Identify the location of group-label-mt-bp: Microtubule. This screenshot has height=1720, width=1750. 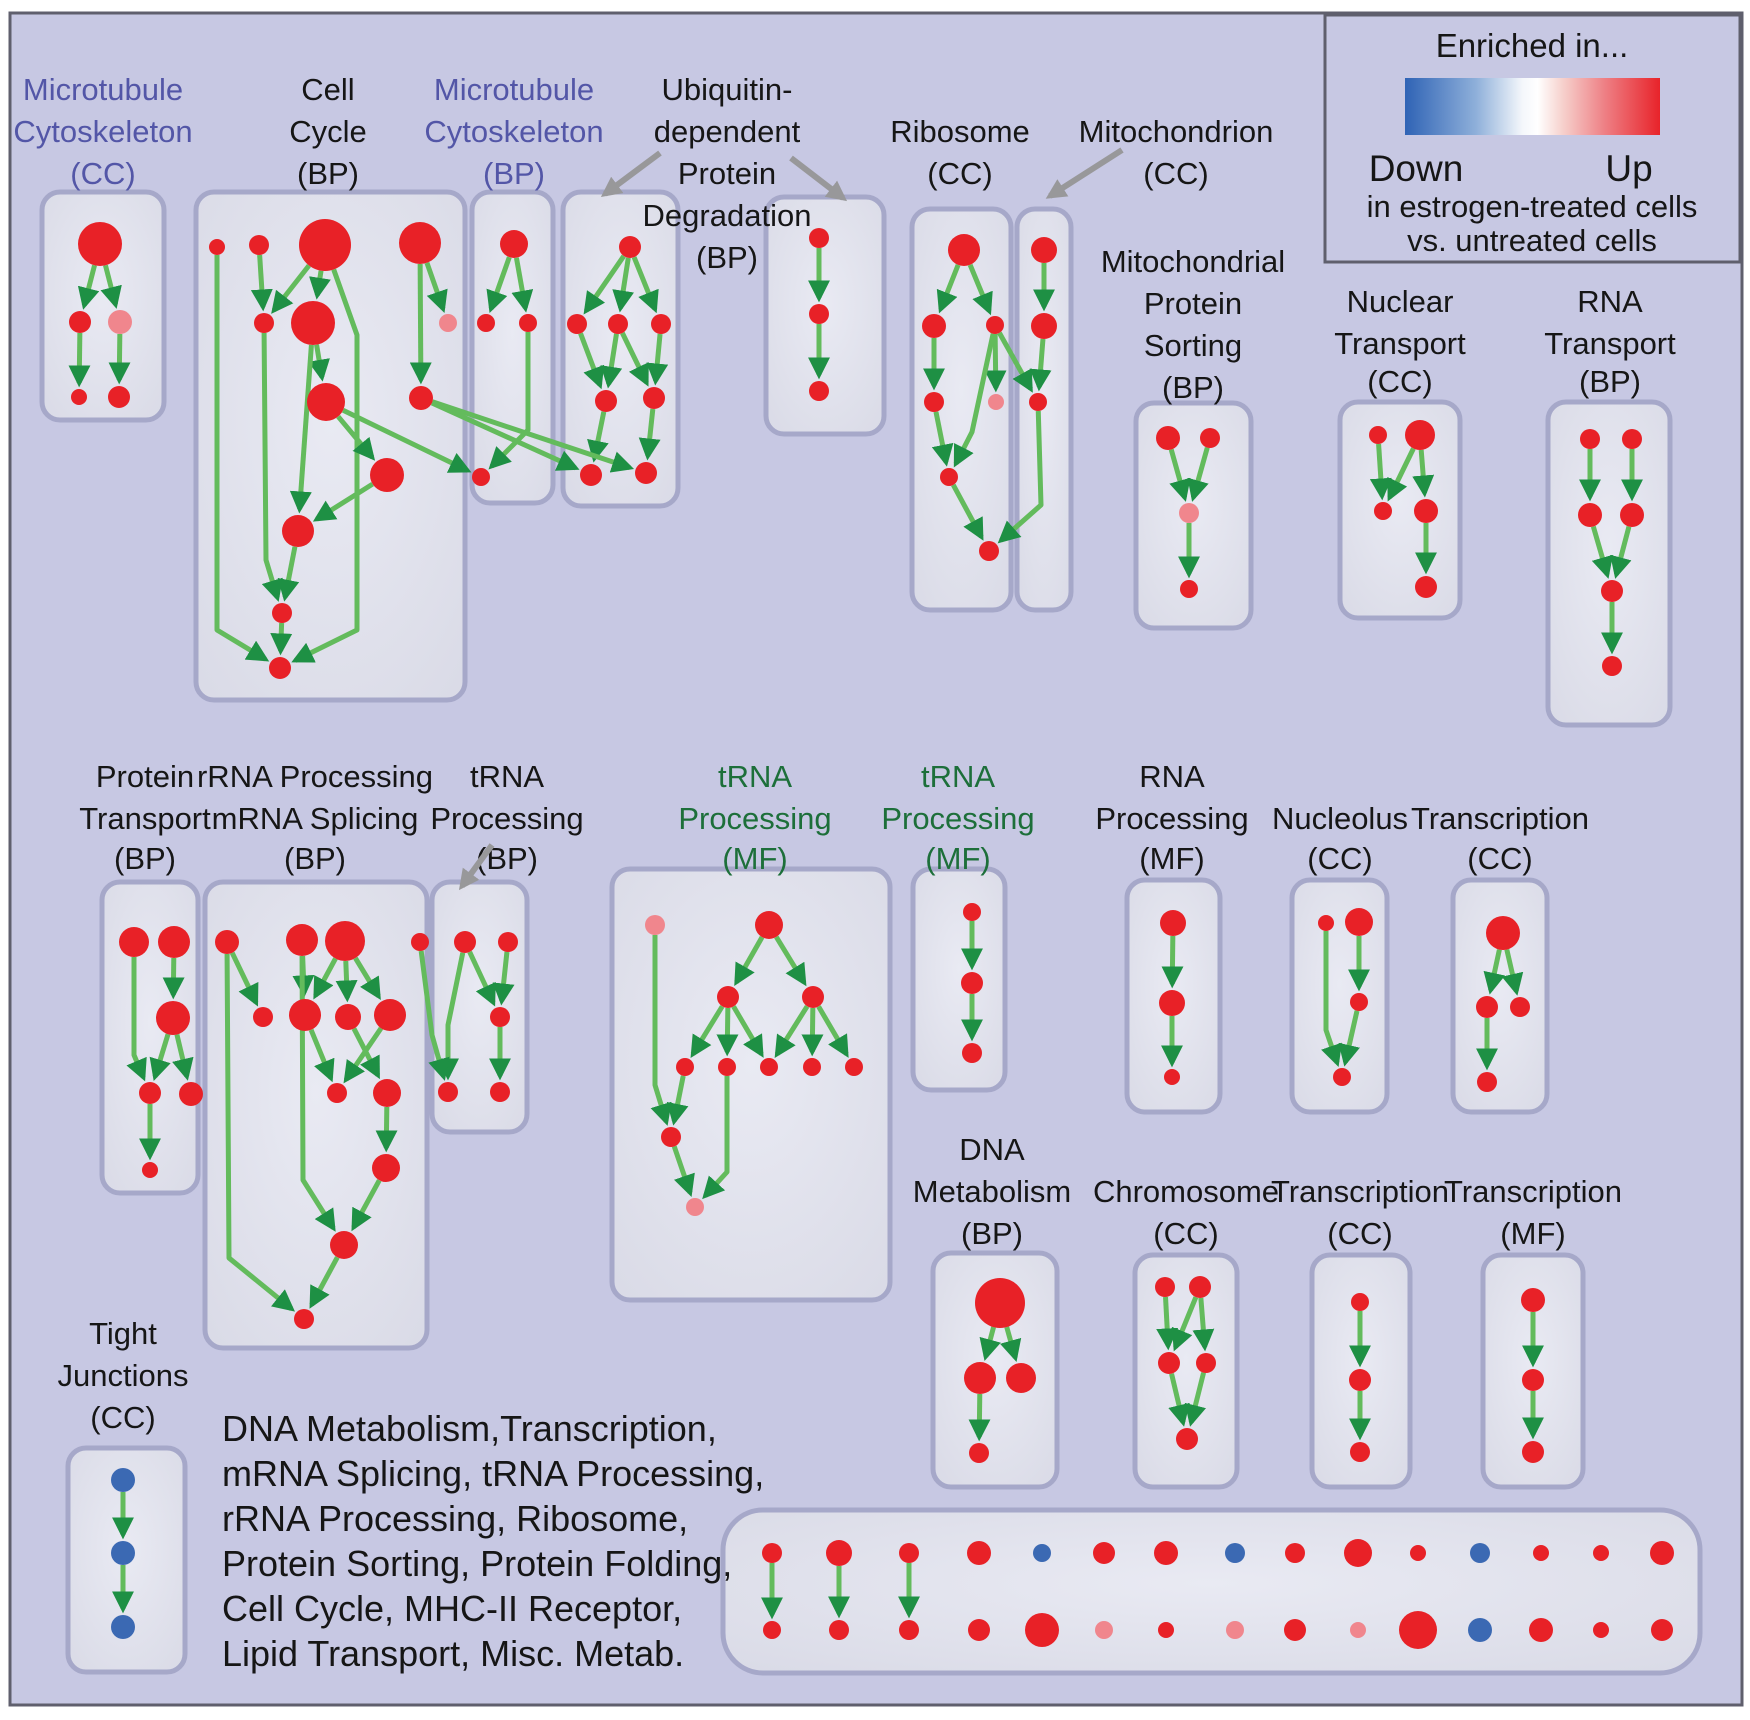
(514, 89).